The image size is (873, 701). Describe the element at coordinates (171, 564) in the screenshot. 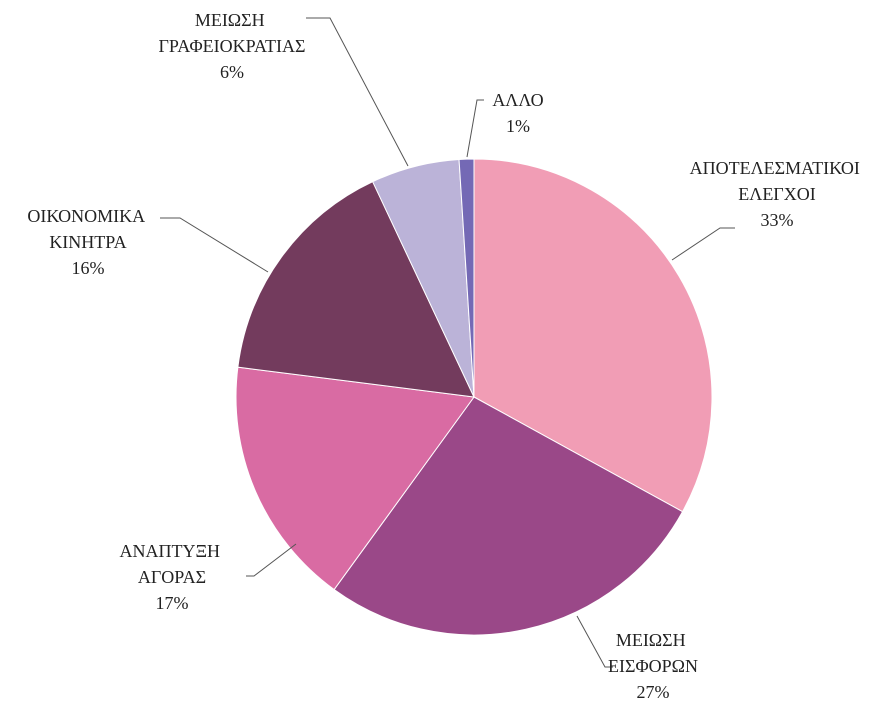

I see `category-label: ΑΝΑΠΤΥΞΗ ΑΓΟΡΑΣ` at that location.